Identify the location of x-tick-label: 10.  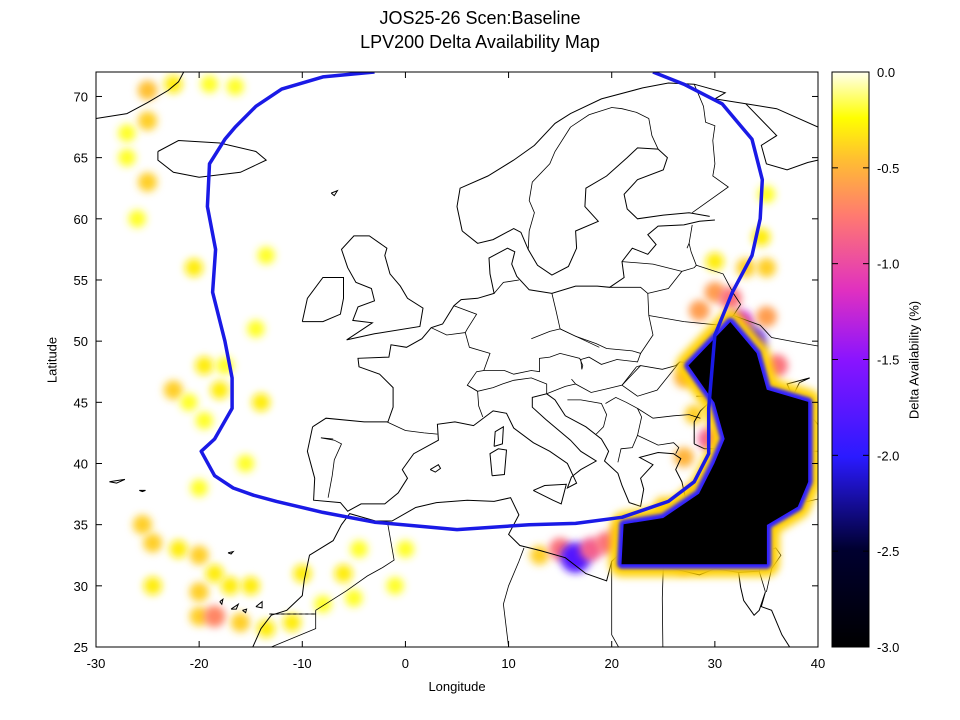
(508, 663).